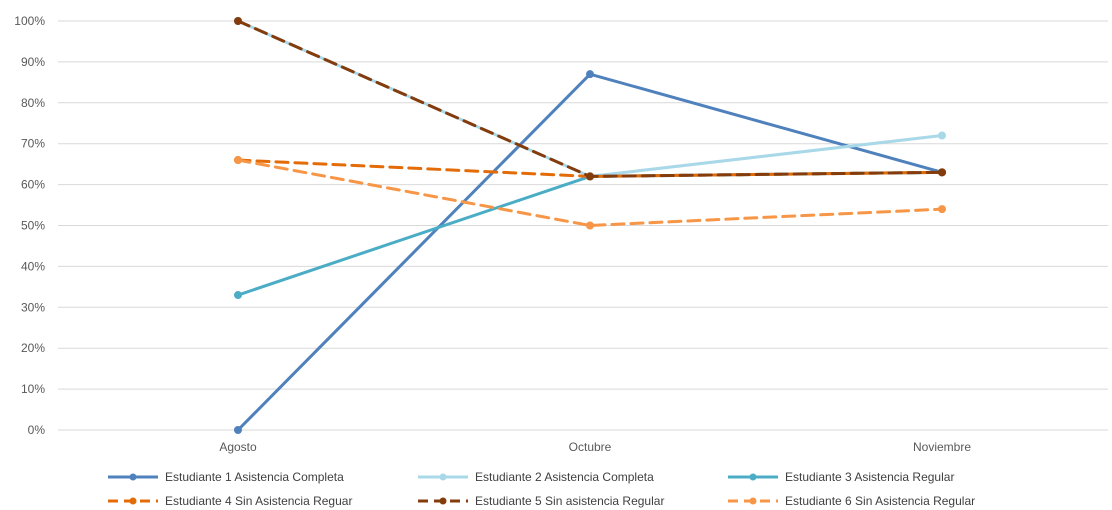  I want to click on y-tick-label: 80%, so click(33, 103).